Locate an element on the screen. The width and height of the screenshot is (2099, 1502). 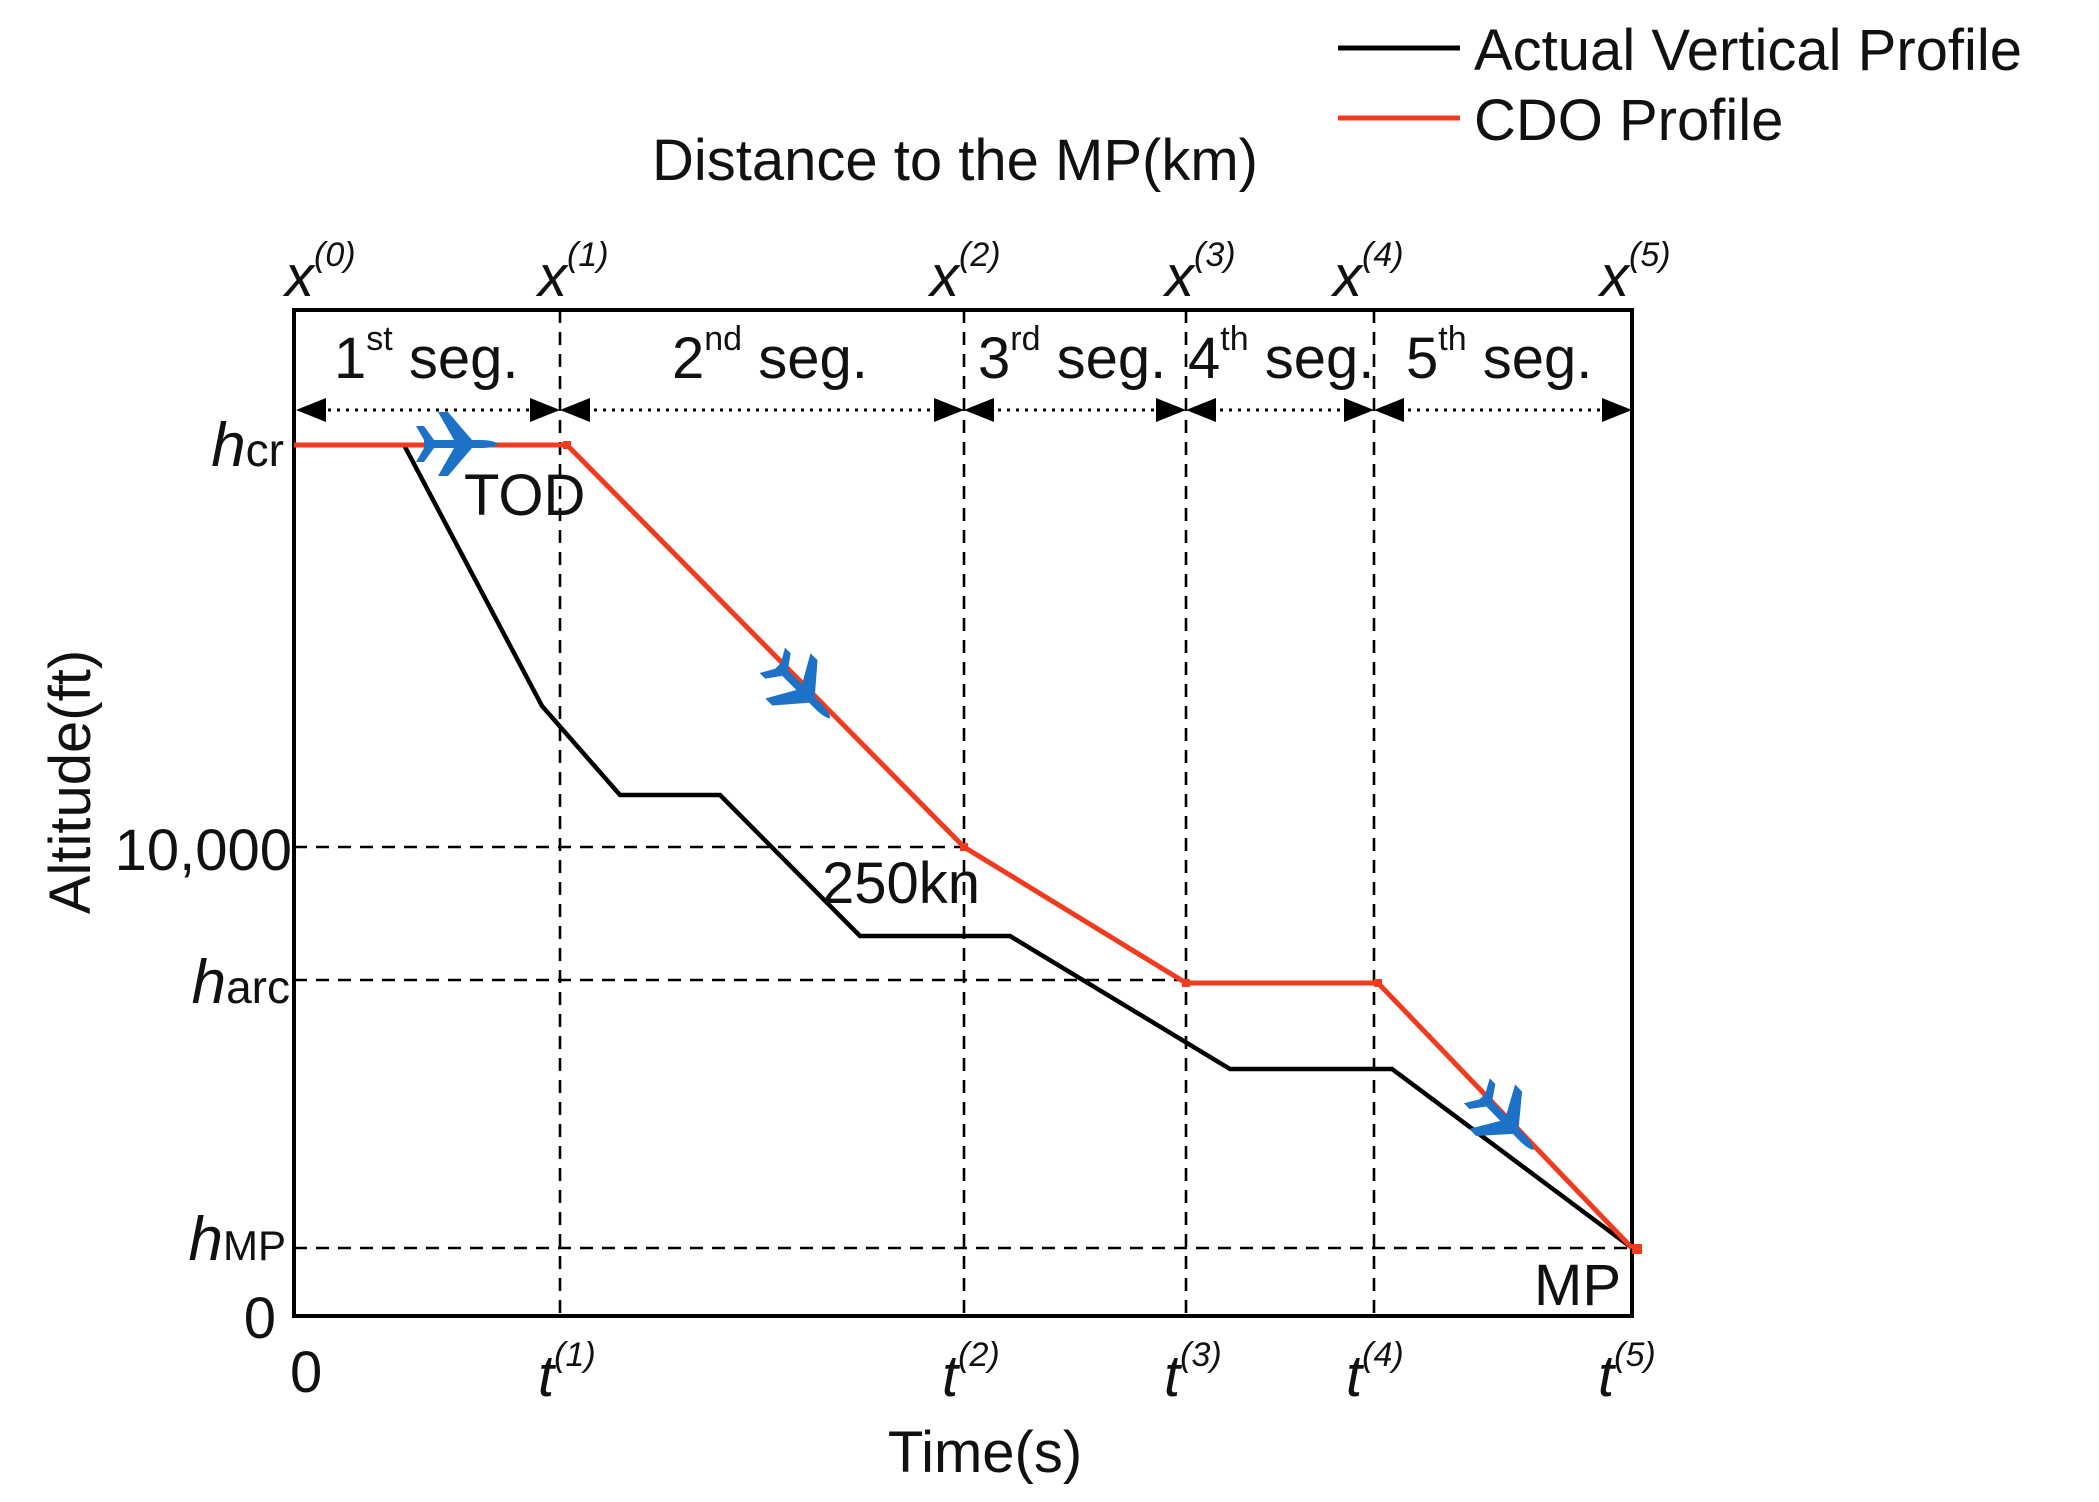
distance-mark-2: x(2) is located at coordinates (964, 272).